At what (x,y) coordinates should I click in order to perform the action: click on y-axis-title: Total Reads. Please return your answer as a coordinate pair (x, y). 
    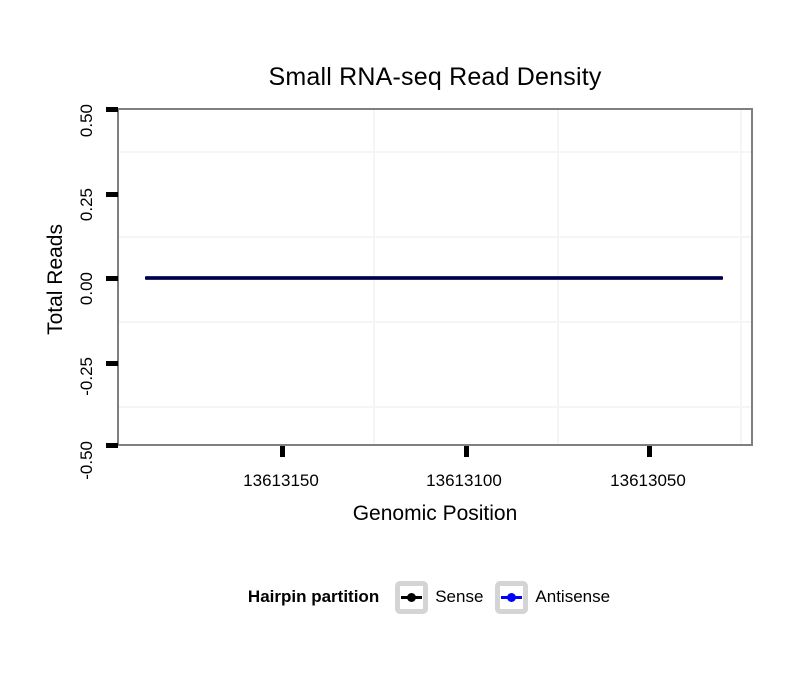
    Looking at the image, I should click on (55, 279).